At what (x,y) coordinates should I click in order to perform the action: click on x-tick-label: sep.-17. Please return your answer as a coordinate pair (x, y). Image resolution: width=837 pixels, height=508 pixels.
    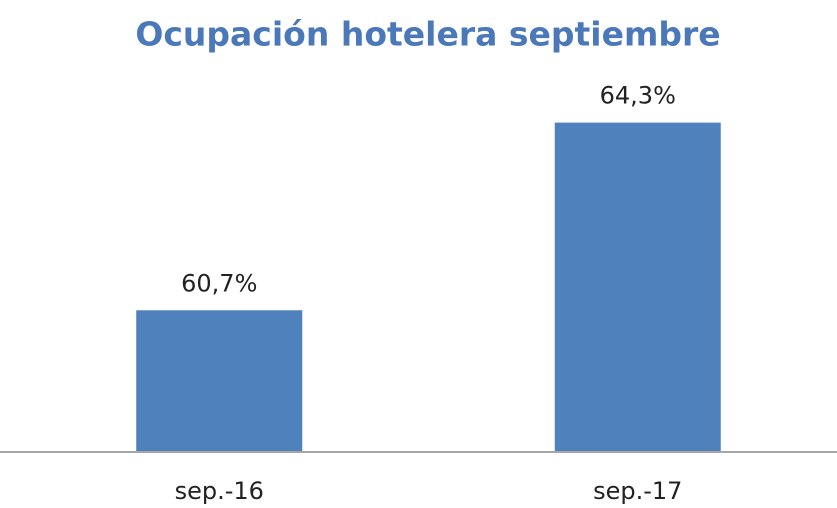
    Looking at the image, I should click on (637, 491).